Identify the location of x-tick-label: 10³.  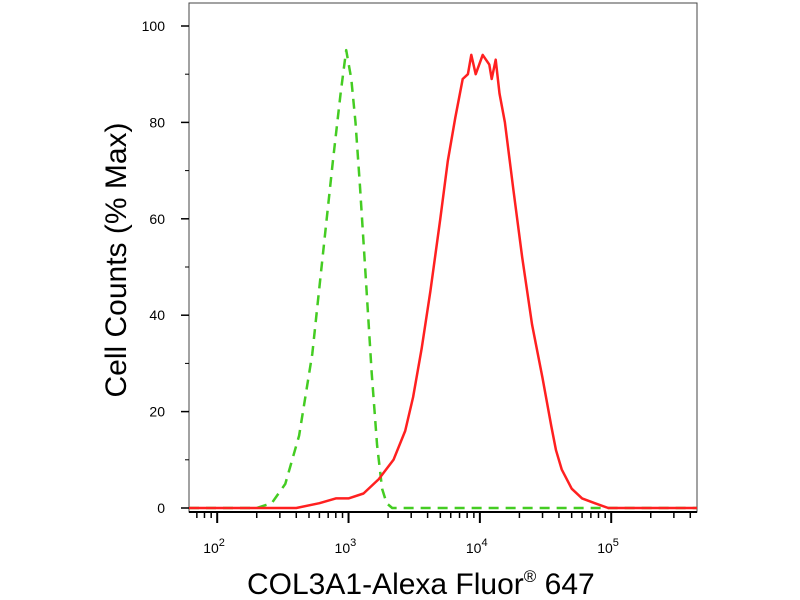
(346, 546).